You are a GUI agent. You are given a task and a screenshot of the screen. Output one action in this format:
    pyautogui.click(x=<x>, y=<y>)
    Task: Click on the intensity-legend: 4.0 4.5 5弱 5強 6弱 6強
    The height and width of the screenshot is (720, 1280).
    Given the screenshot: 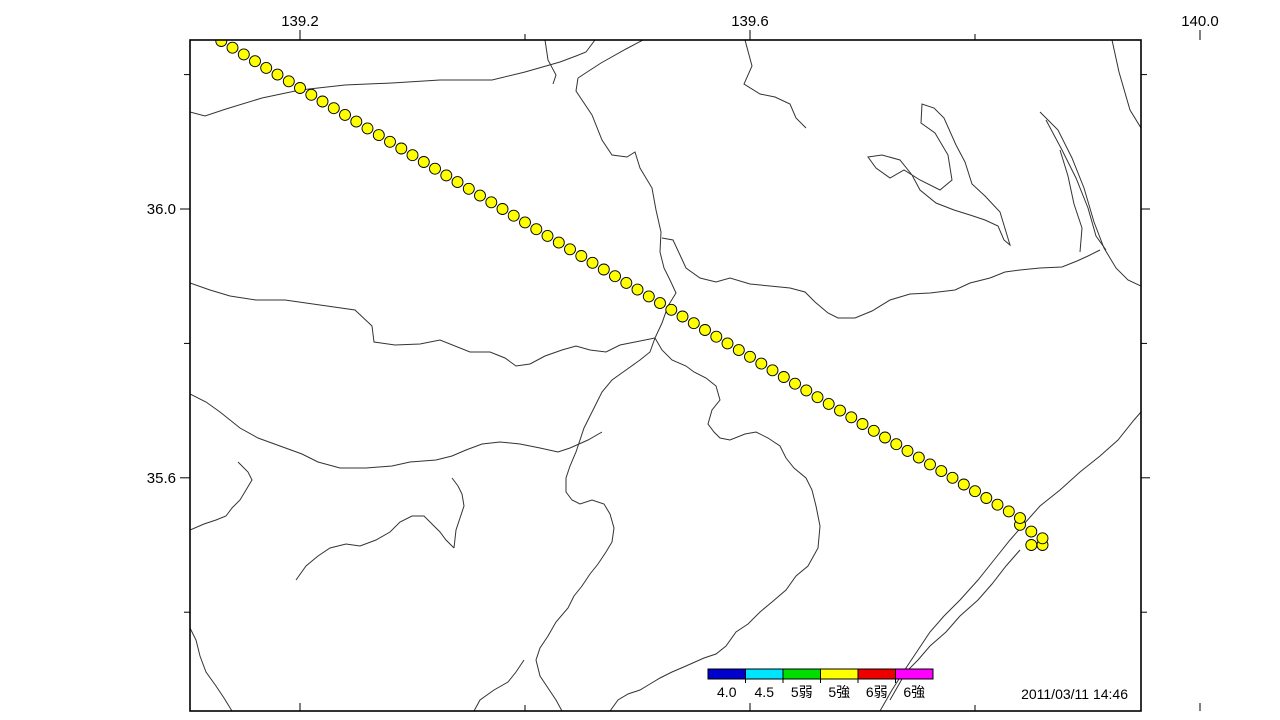 What is the action you would take?
    pyautogui.click(x=820, y=684)
    